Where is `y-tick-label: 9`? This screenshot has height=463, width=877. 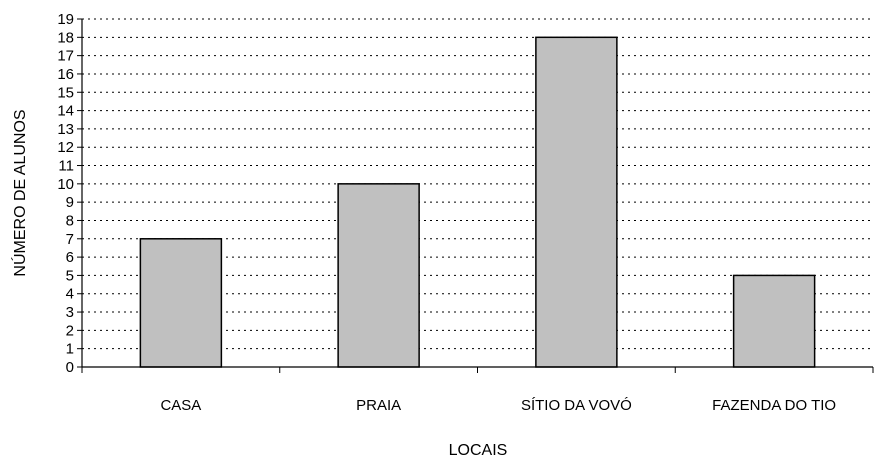 y-tick-label: 9 is located at coordinates (70, 202).